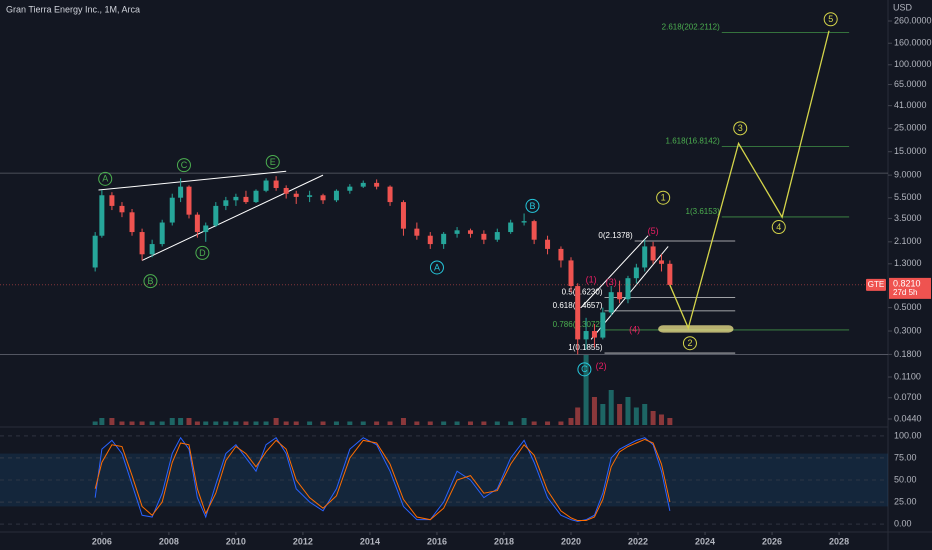 This screenshot has width=932, height=550. I want to click on y-tick-label: 41.0000, so click(910, 105).